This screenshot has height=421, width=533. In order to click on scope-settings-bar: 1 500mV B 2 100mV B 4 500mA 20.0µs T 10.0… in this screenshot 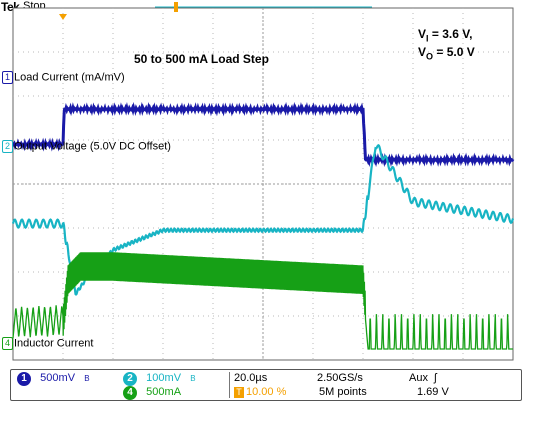, I will do `click(266, 385)`.